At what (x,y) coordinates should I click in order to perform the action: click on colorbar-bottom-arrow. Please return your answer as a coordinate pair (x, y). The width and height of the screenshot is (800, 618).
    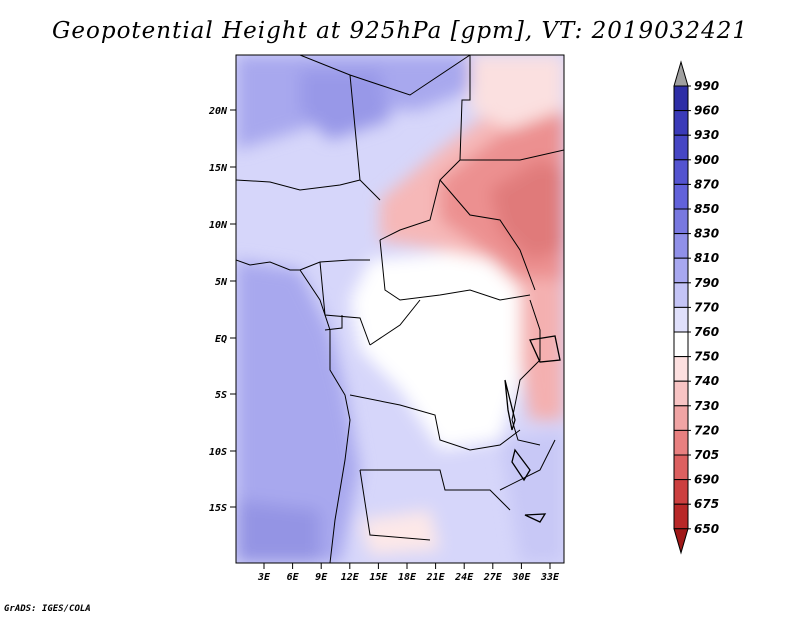
    Looking at the image, I should click on (681, 541).